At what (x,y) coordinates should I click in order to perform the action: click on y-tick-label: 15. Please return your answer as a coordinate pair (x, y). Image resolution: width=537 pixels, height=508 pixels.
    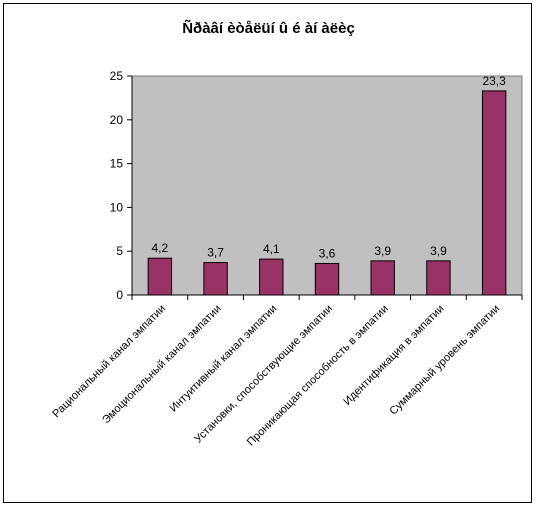
    Looking at the image, I should click on (117, 164).